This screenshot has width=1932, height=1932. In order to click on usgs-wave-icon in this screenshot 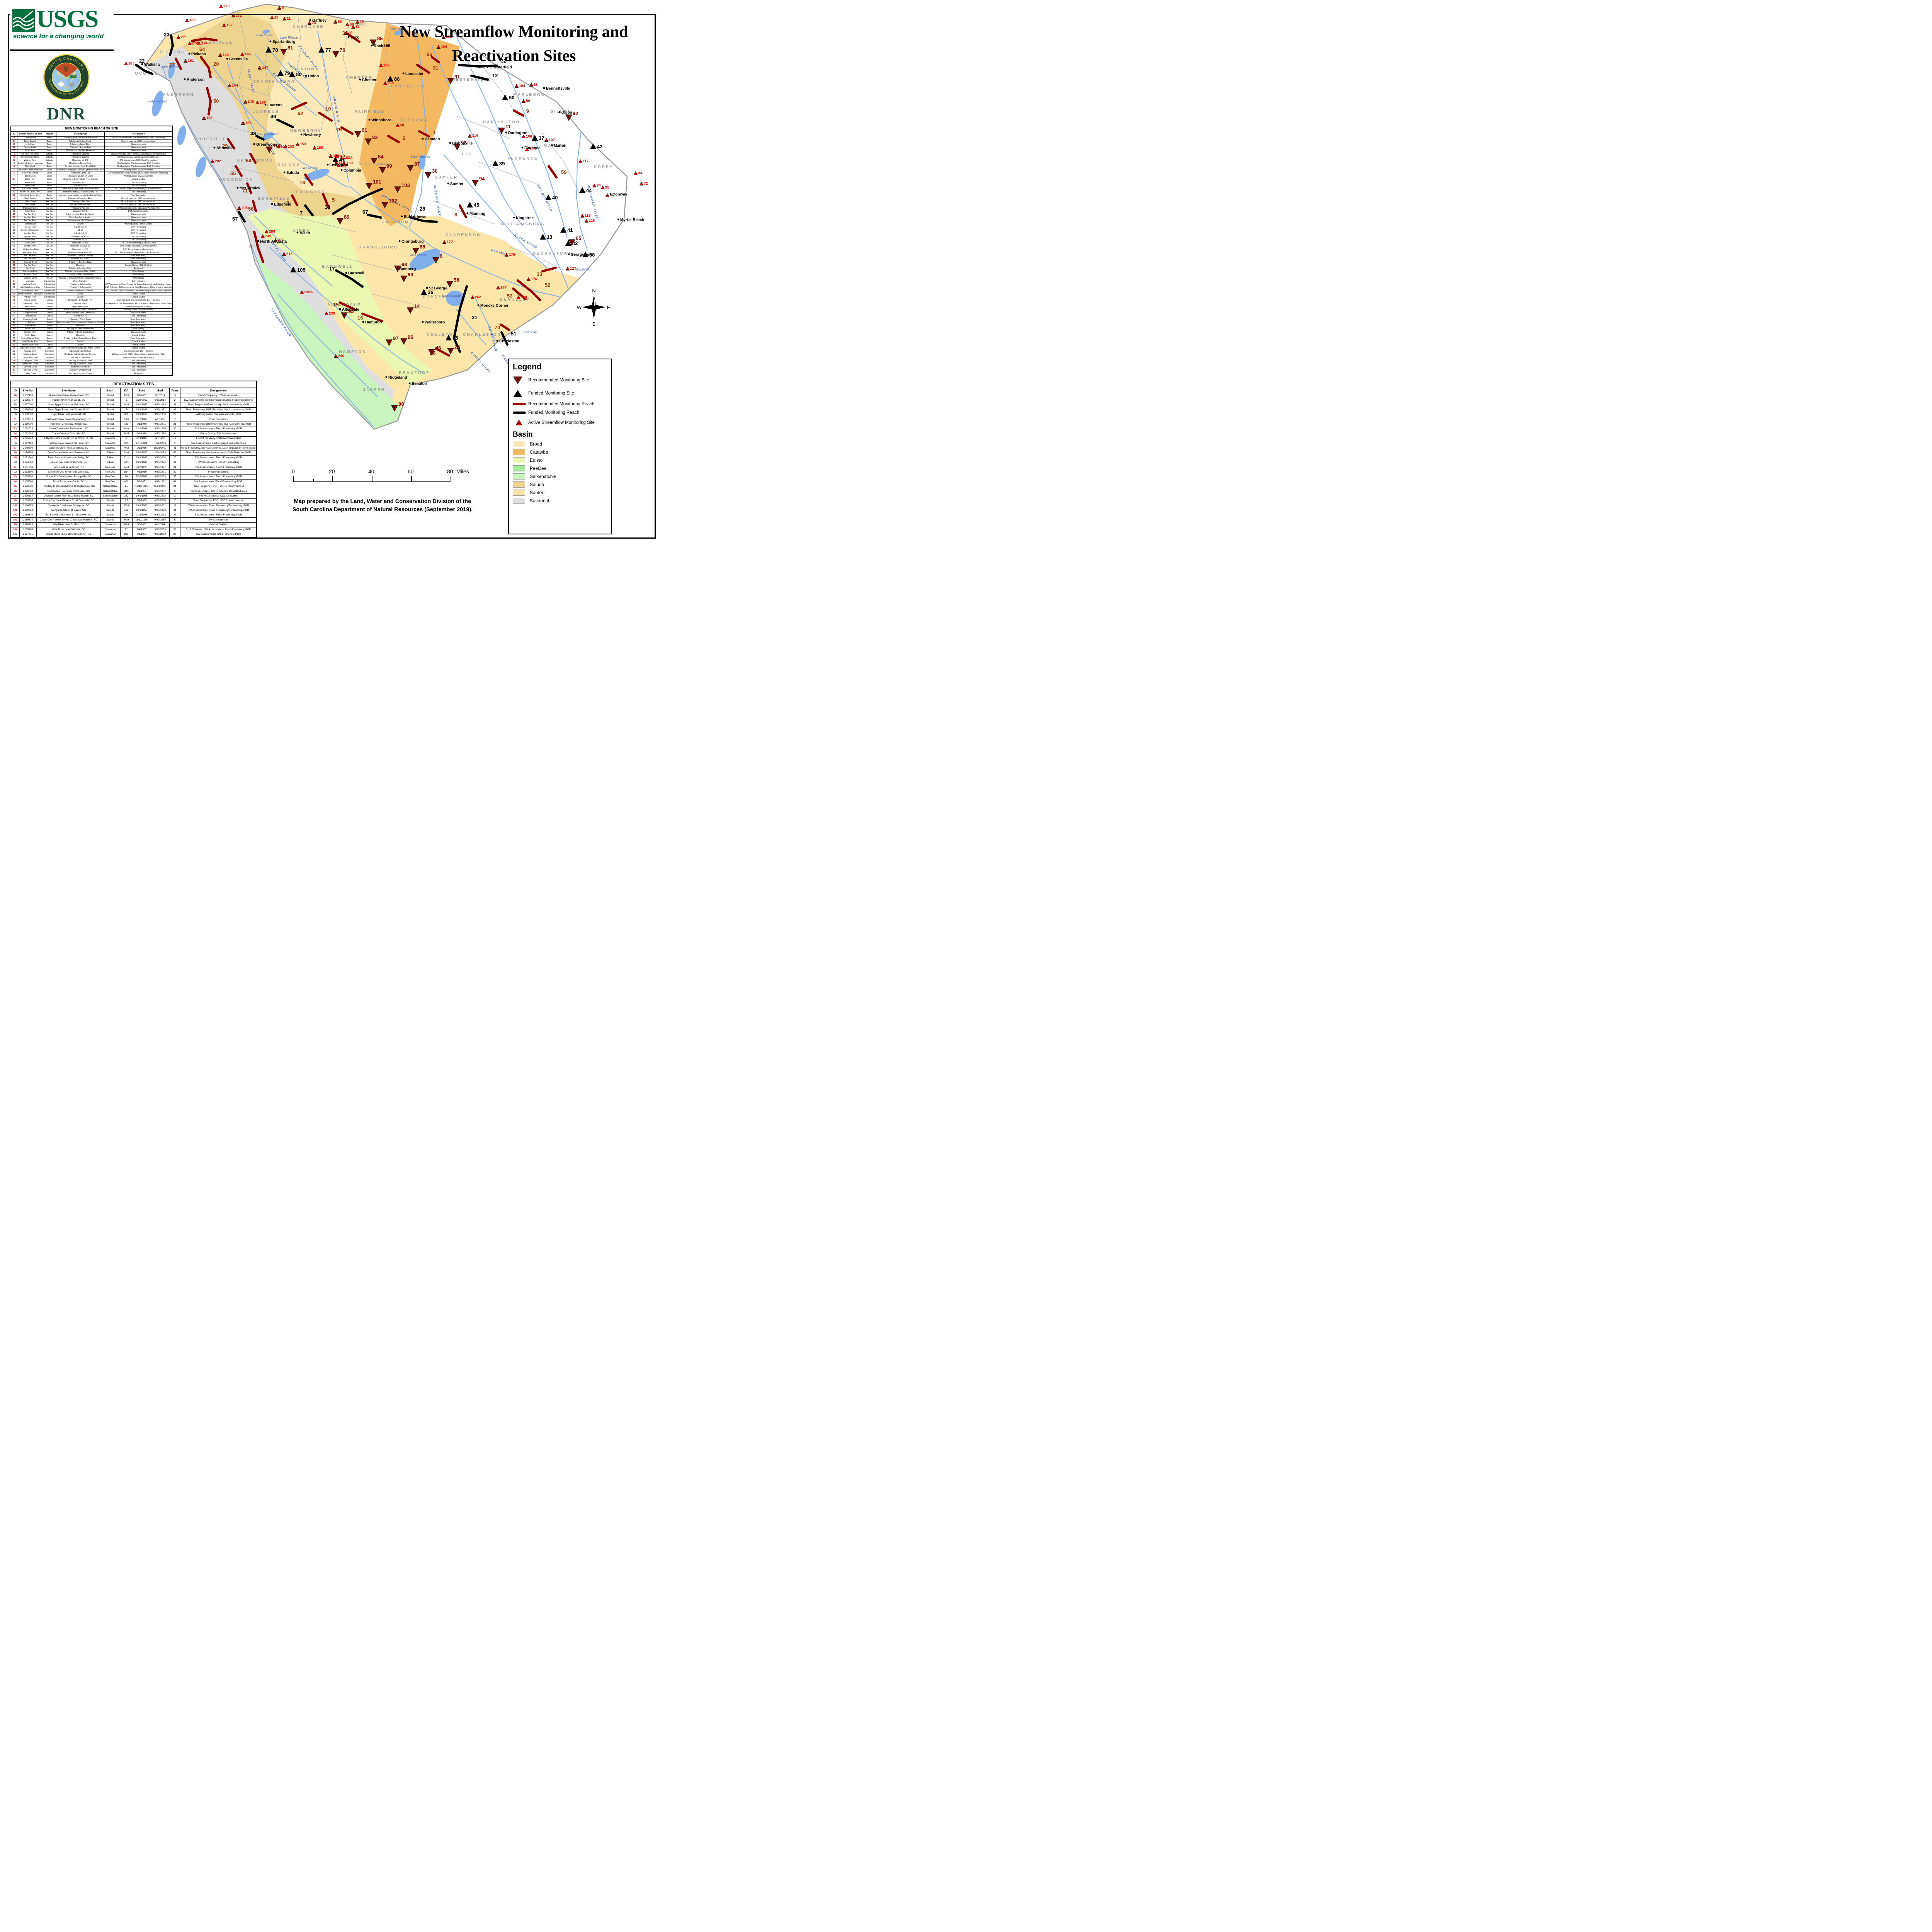, I will do `click(23, 21)`.